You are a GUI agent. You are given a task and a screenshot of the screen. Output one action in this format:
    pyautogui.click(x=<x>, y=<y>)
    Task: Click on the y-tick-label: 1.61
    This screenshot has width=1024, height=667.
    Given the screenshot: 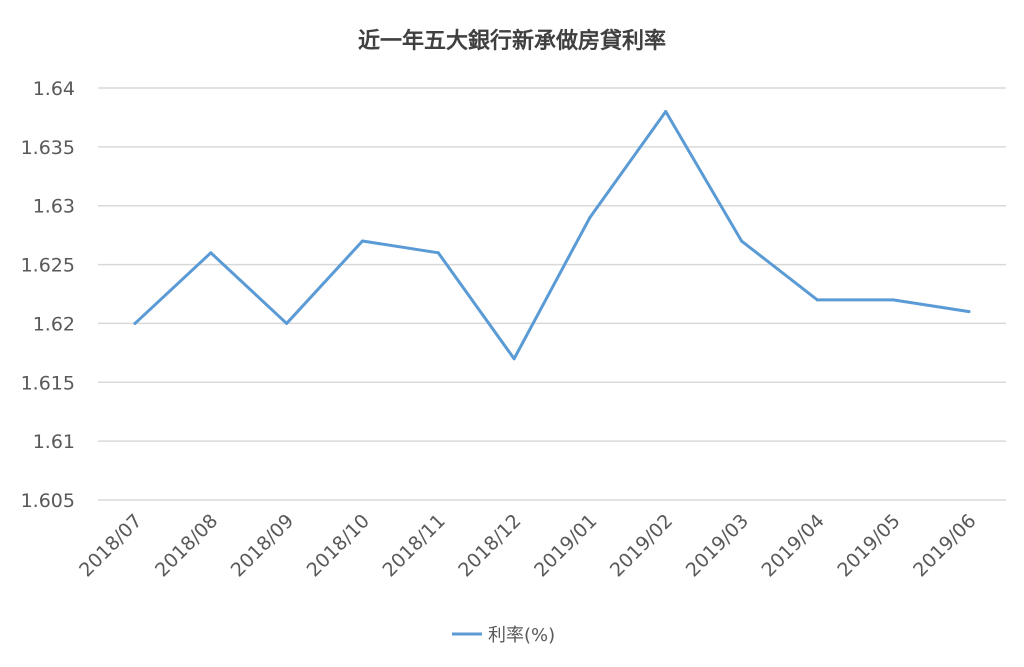 What is the action you would take?
    pyautogui.click(x=54, y=442)
    